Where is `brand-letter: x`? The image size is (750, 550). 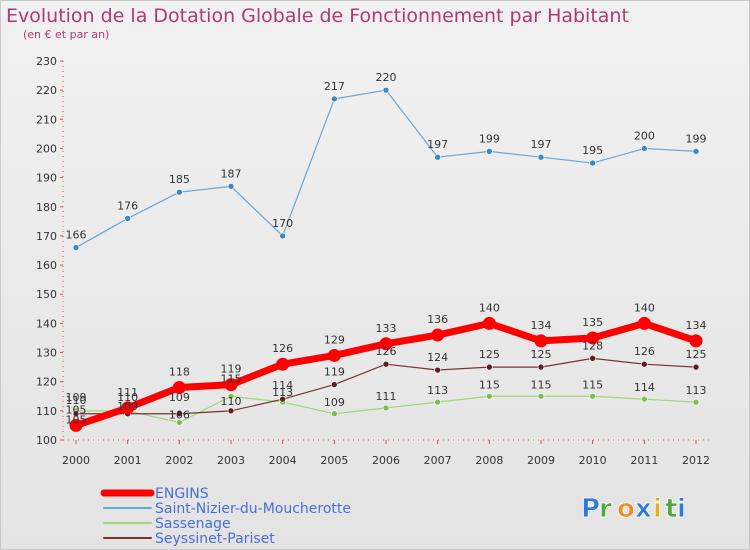 brand-letter: x is located at coordinates (643, 509).